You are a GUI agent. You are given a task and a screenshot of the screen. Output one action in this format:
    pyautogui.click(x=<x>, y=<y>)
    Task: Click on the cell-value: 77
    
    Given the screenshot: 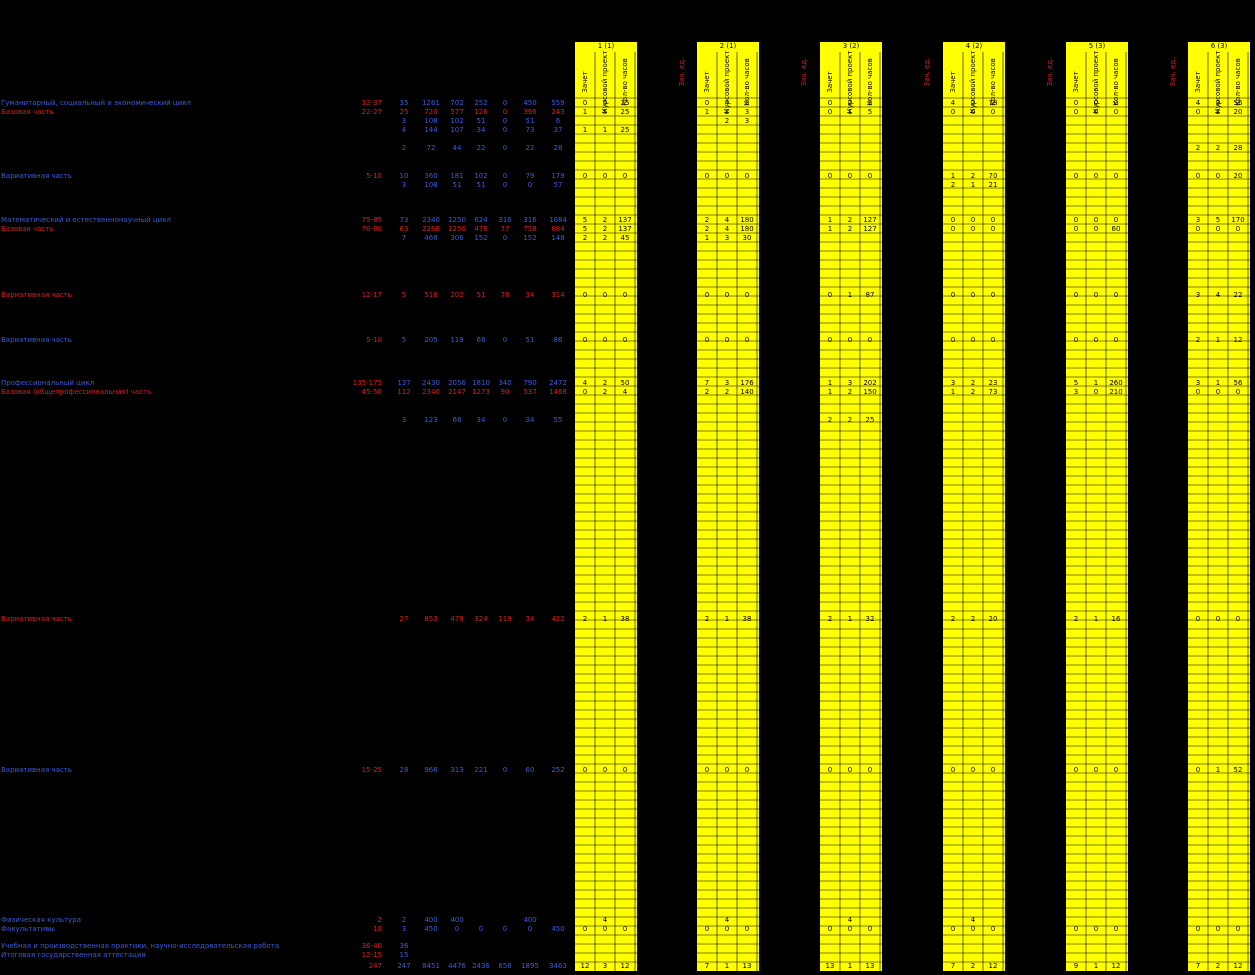 What is the action you would take?
    pyautogui.click(x=505, y=229)
    